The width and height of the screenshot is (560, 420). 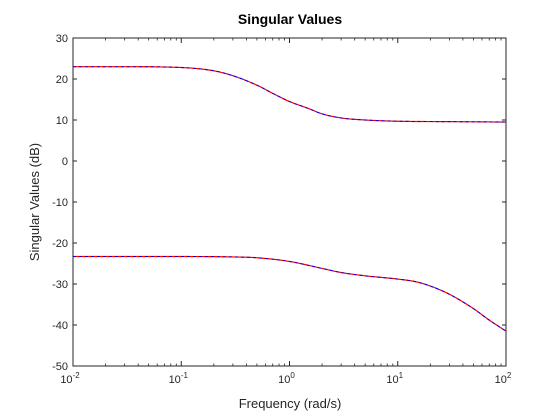 I want to click on x-tick-label: 10¹, so click(x=394, y=378).